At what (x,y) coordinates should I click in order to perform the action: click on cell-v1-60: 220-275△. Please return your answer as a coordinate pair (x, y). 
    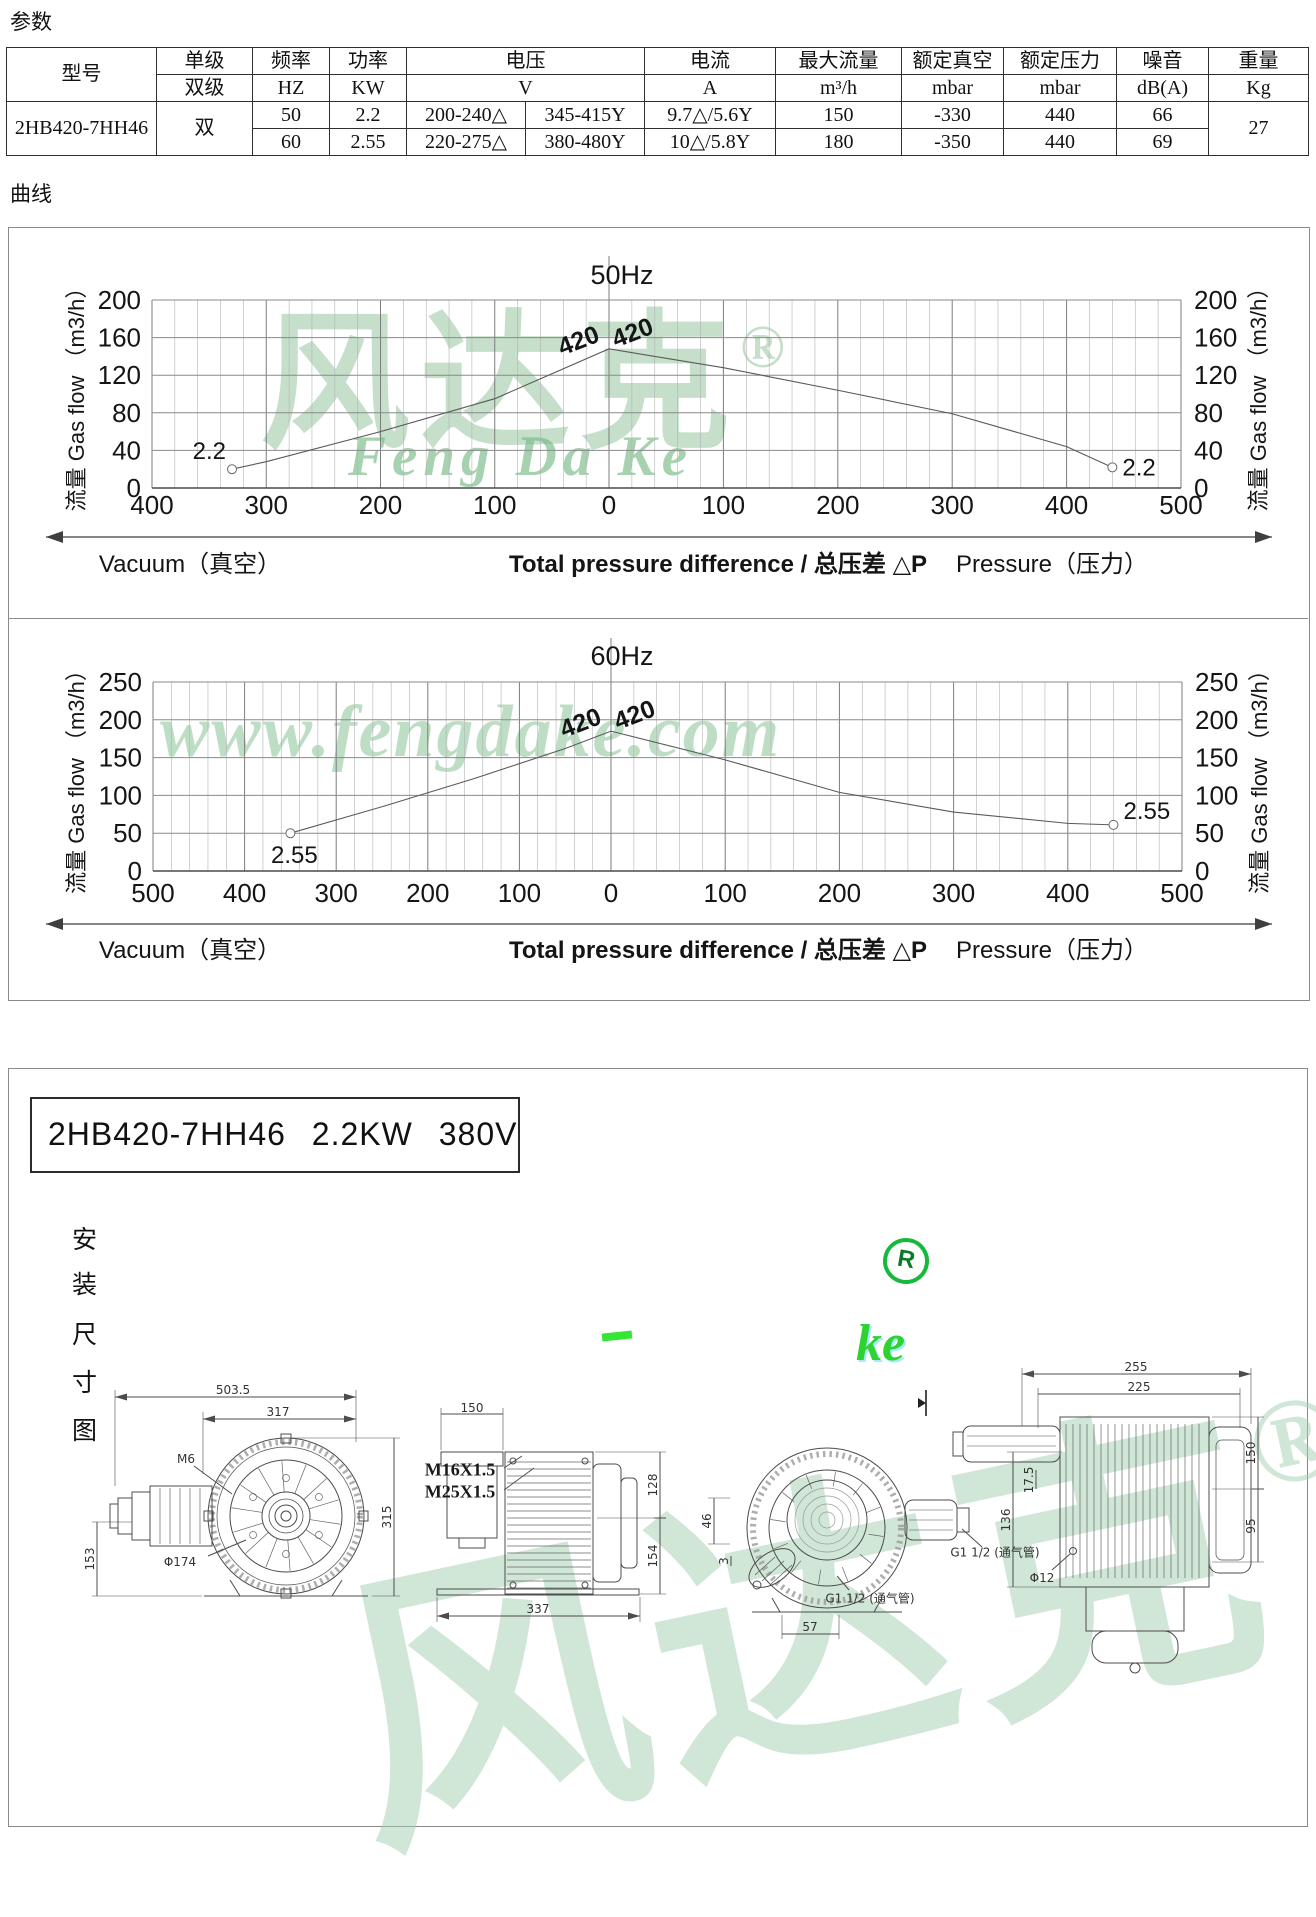
    Looking at the image, I should click on (466, 142).